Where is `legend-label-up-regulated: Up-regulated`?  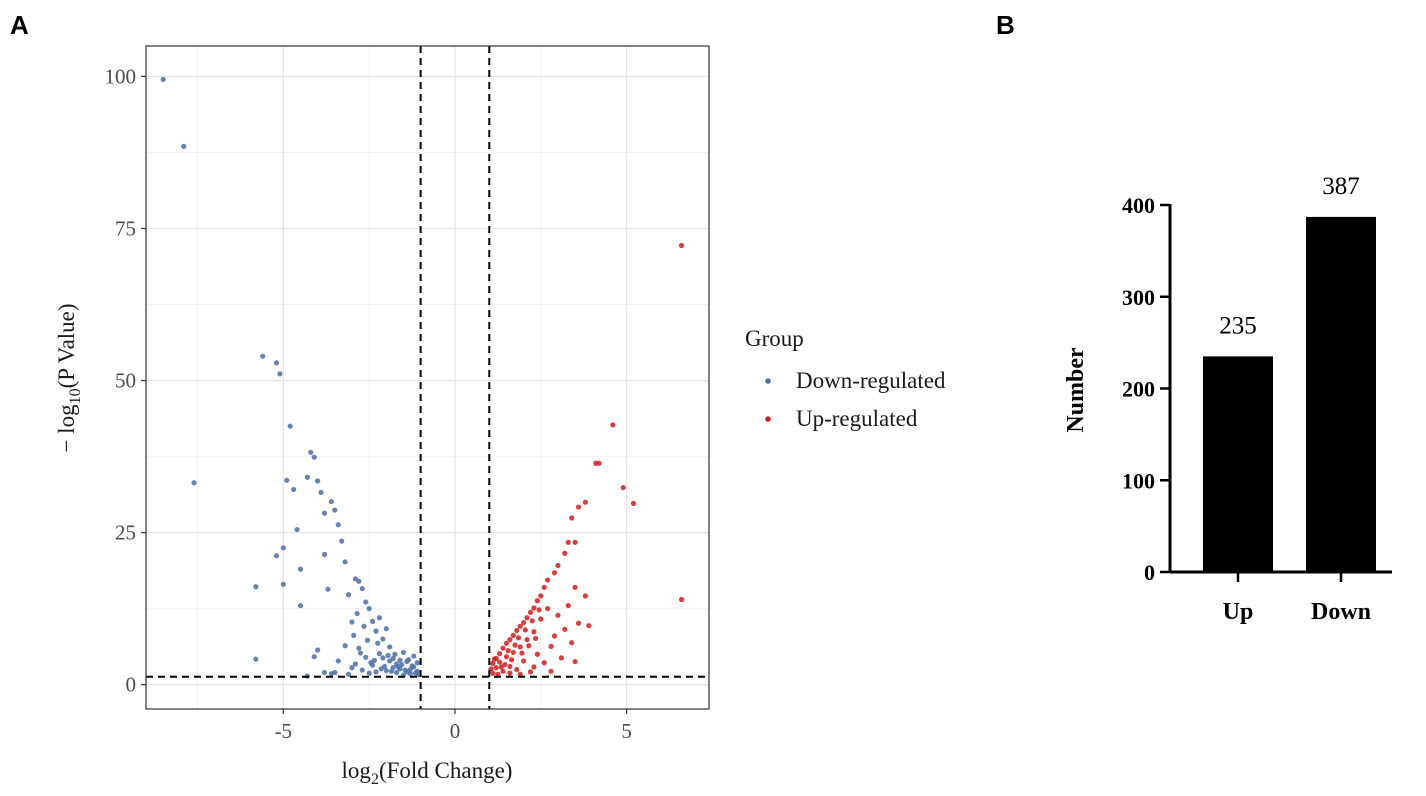
legend-label-up-regulated: Up-regulated is located at coordinates (857, 418).